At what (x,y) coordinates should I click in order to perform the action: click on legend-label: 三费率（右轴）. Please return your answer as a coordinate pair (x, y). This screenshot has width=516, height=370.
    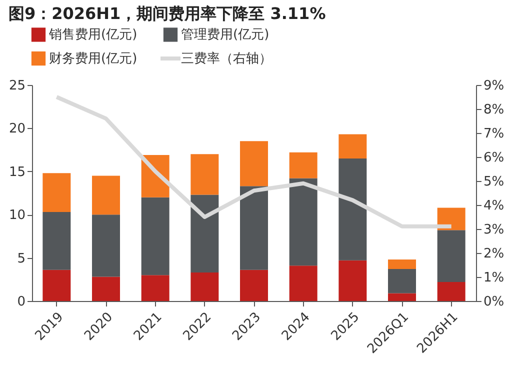
    Looking at the image, I should click on (226, 58).